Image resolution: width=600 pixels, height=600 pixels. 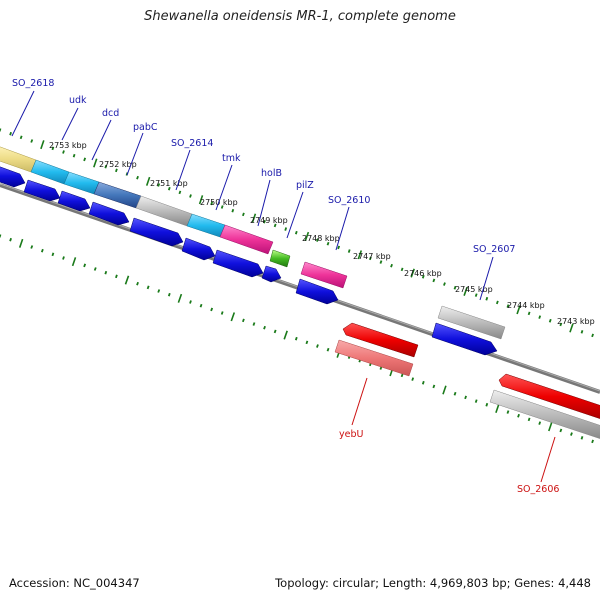 I want to click on gene-block-udk, so click(x=50, y=172).